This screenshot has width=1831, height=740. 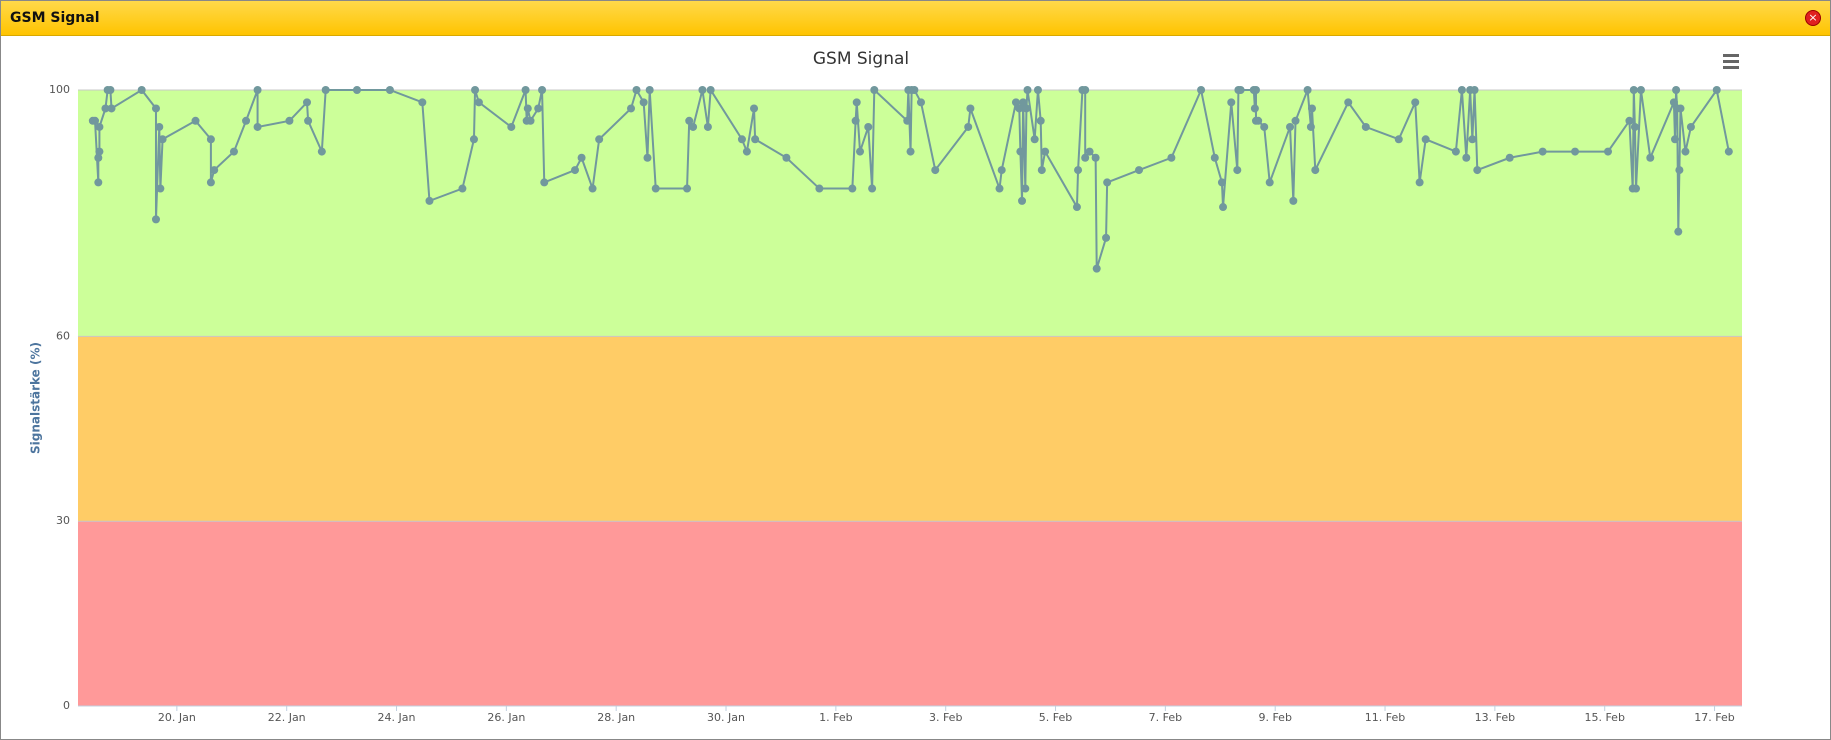 What do you see at coordinates (177, 717) in the screenshot?
I see `x-tick-label: 20. Jan` at bounding box center [177, 717].